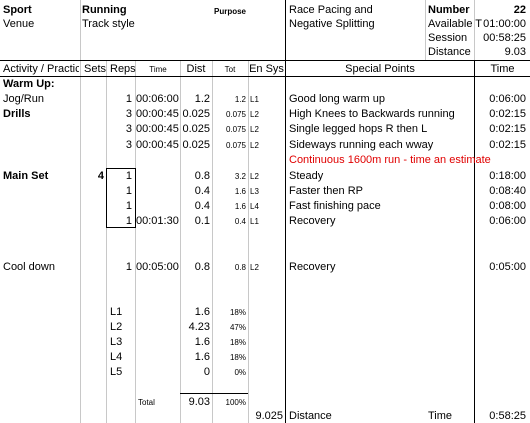 This screenshot has width=530, height=423. Describe the element at coordinates (41, 69) in the screenshot. I see `col-activity: Activity / Practic` at that location.